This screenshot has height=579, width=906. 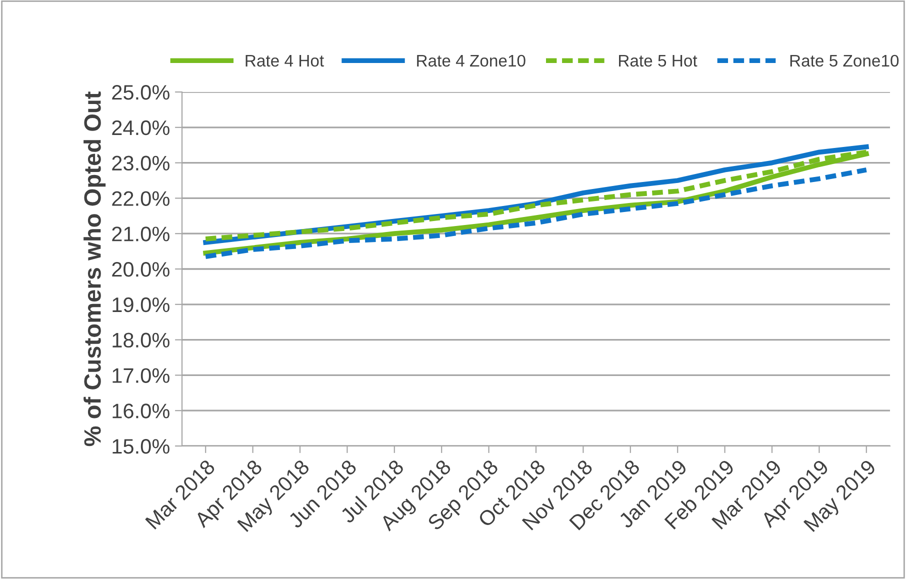 I want to click on y-tick-label: 21.0%, so click(x=141, y=234).